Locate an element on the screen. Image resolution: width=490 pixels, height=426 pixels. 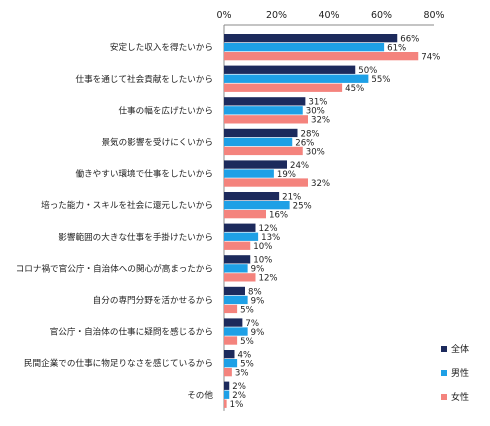
data-label: 1% is located at coordinates (237, 405).